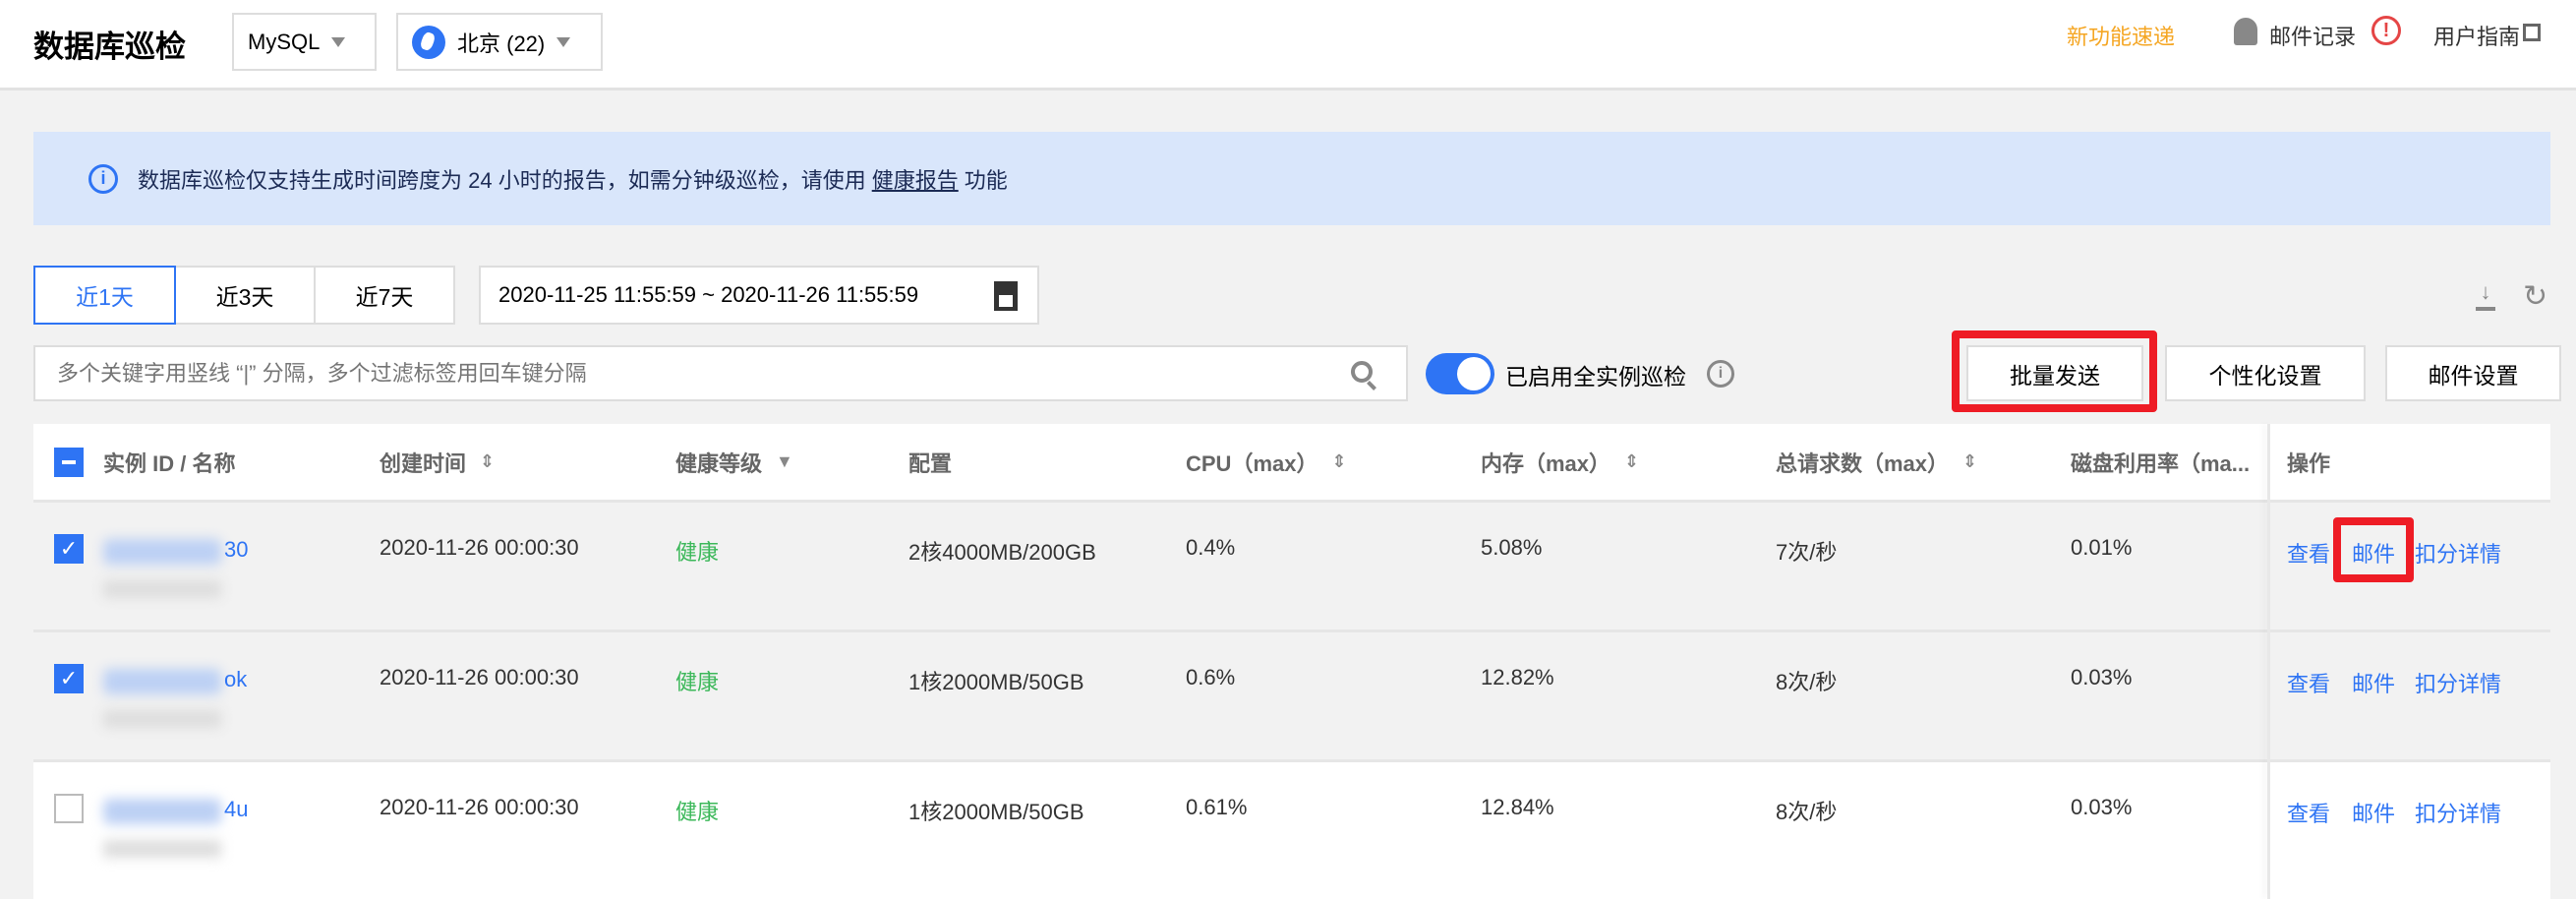 This screenshot has width=2576, height=899. I want to click on cell-mem: 12.84%, so click(1517, 807).